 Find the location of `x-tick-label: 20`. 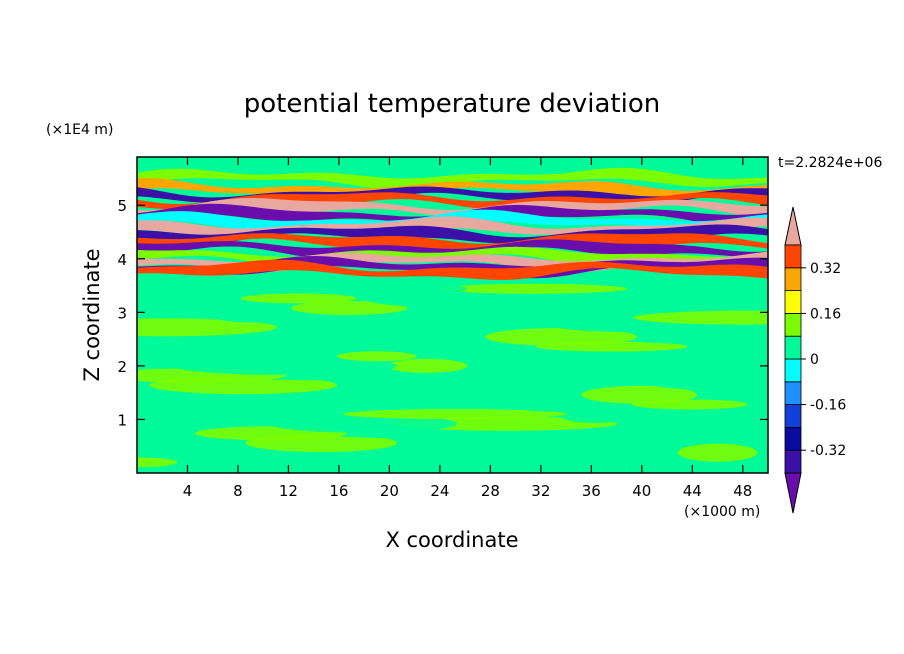

x-tick-label: 20 is located at coordinates (389, 491).